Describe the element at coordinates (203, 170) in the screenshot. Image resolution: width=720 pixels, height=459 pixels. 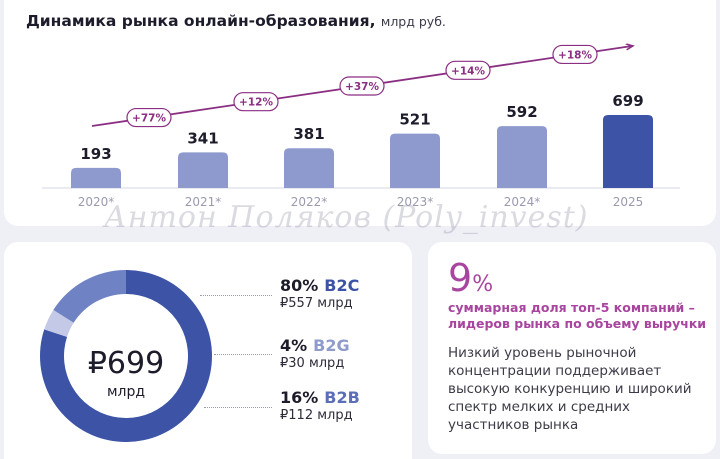
I see `bar-2021` at that location.